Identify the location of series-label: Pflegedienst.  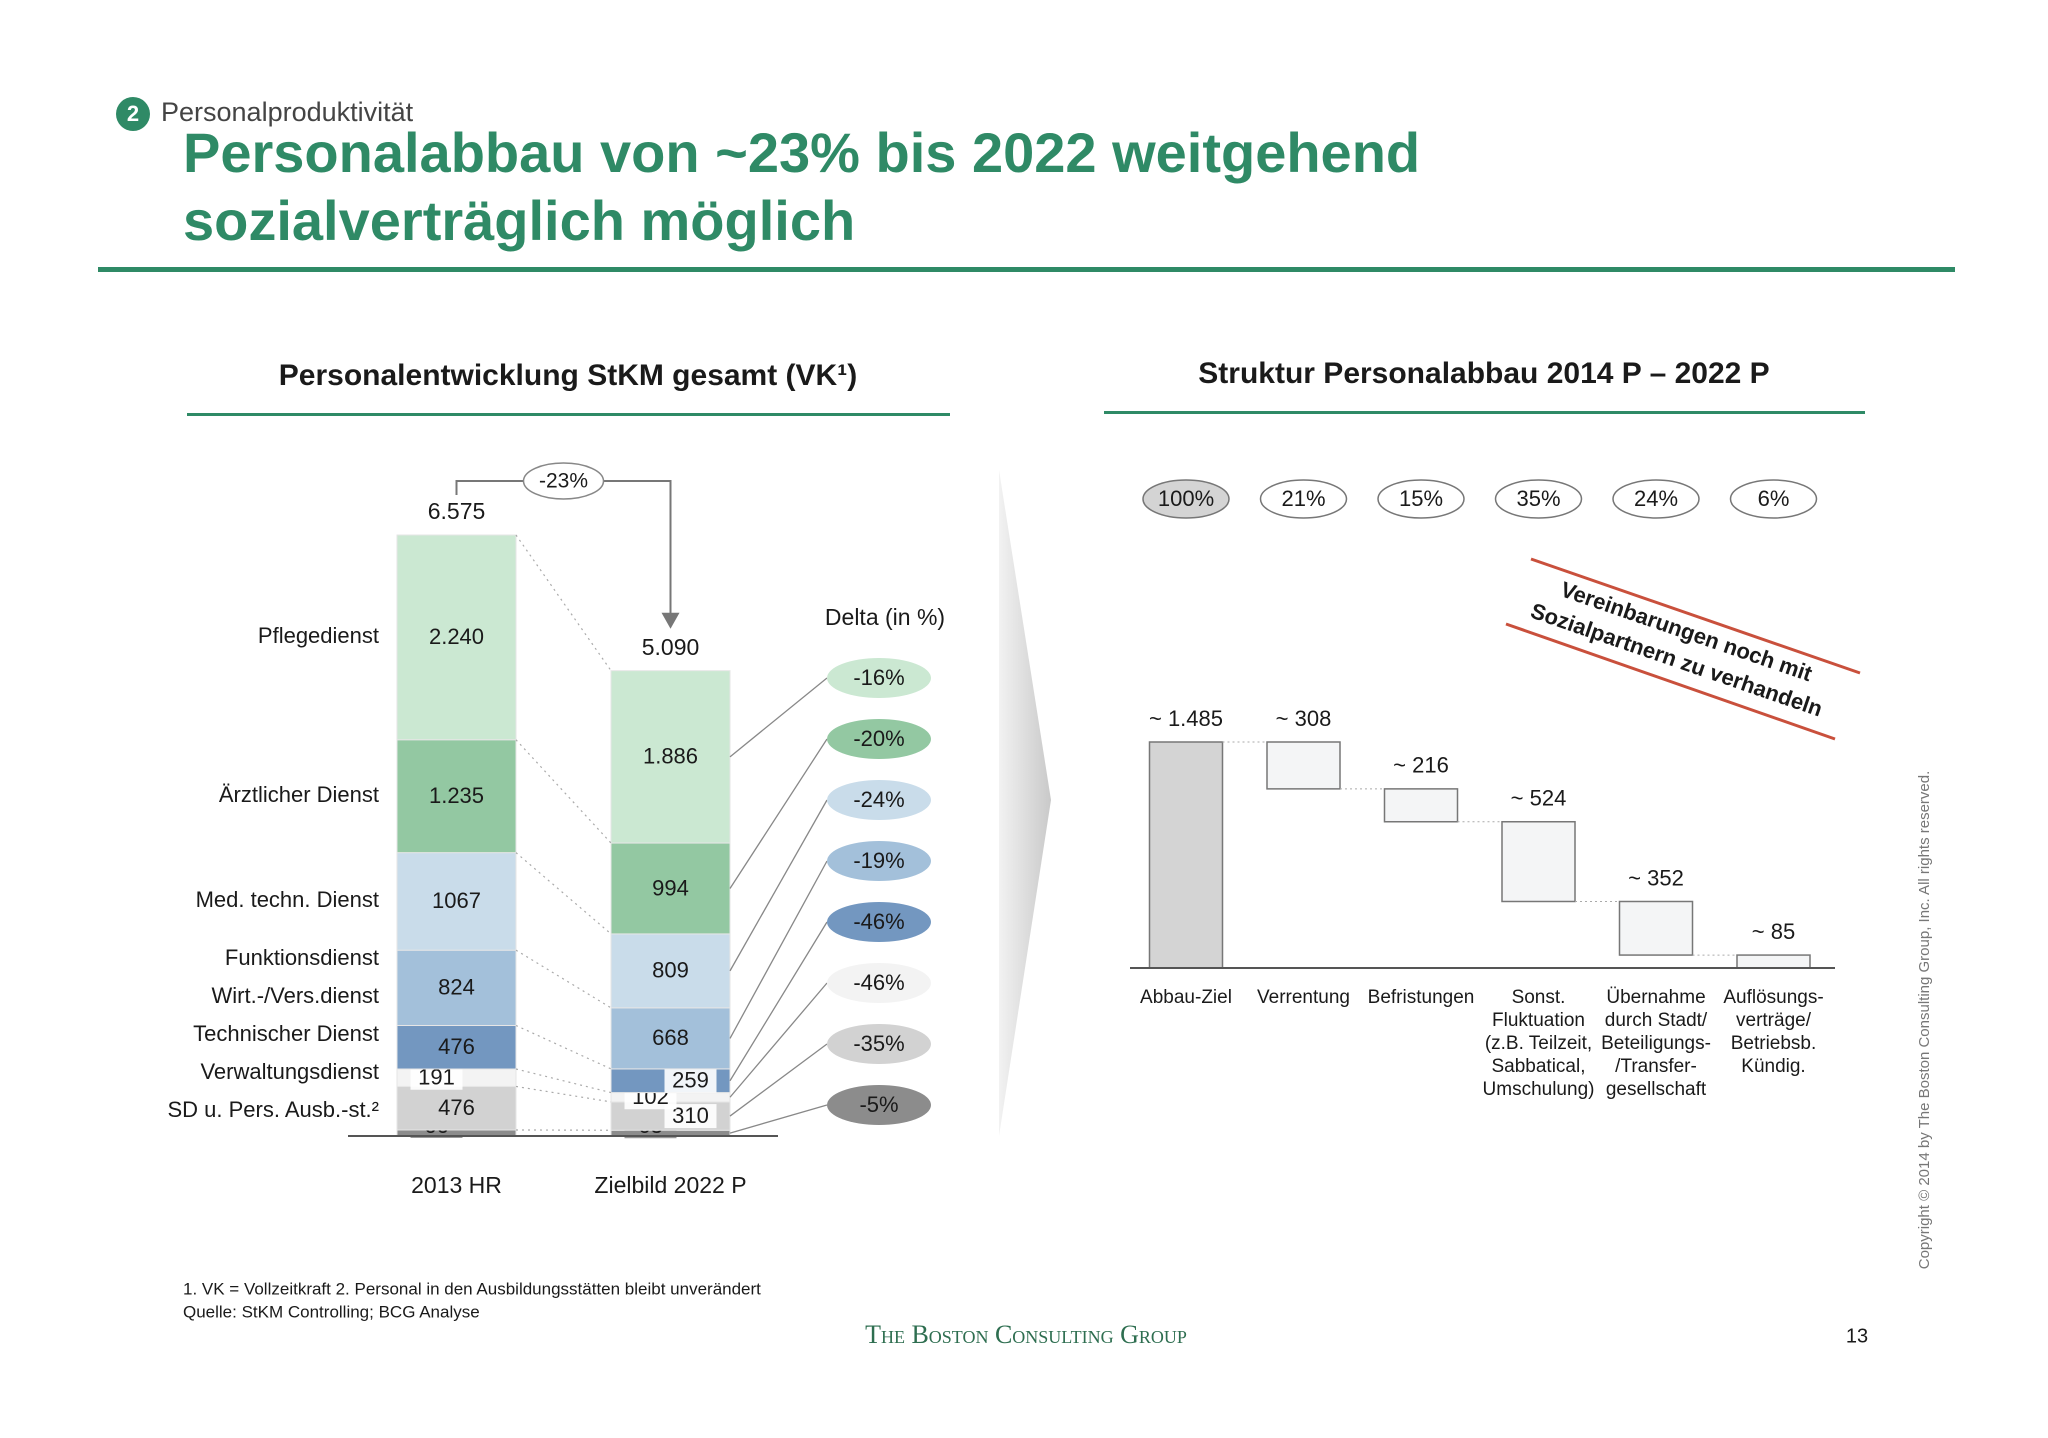
(318, 635).